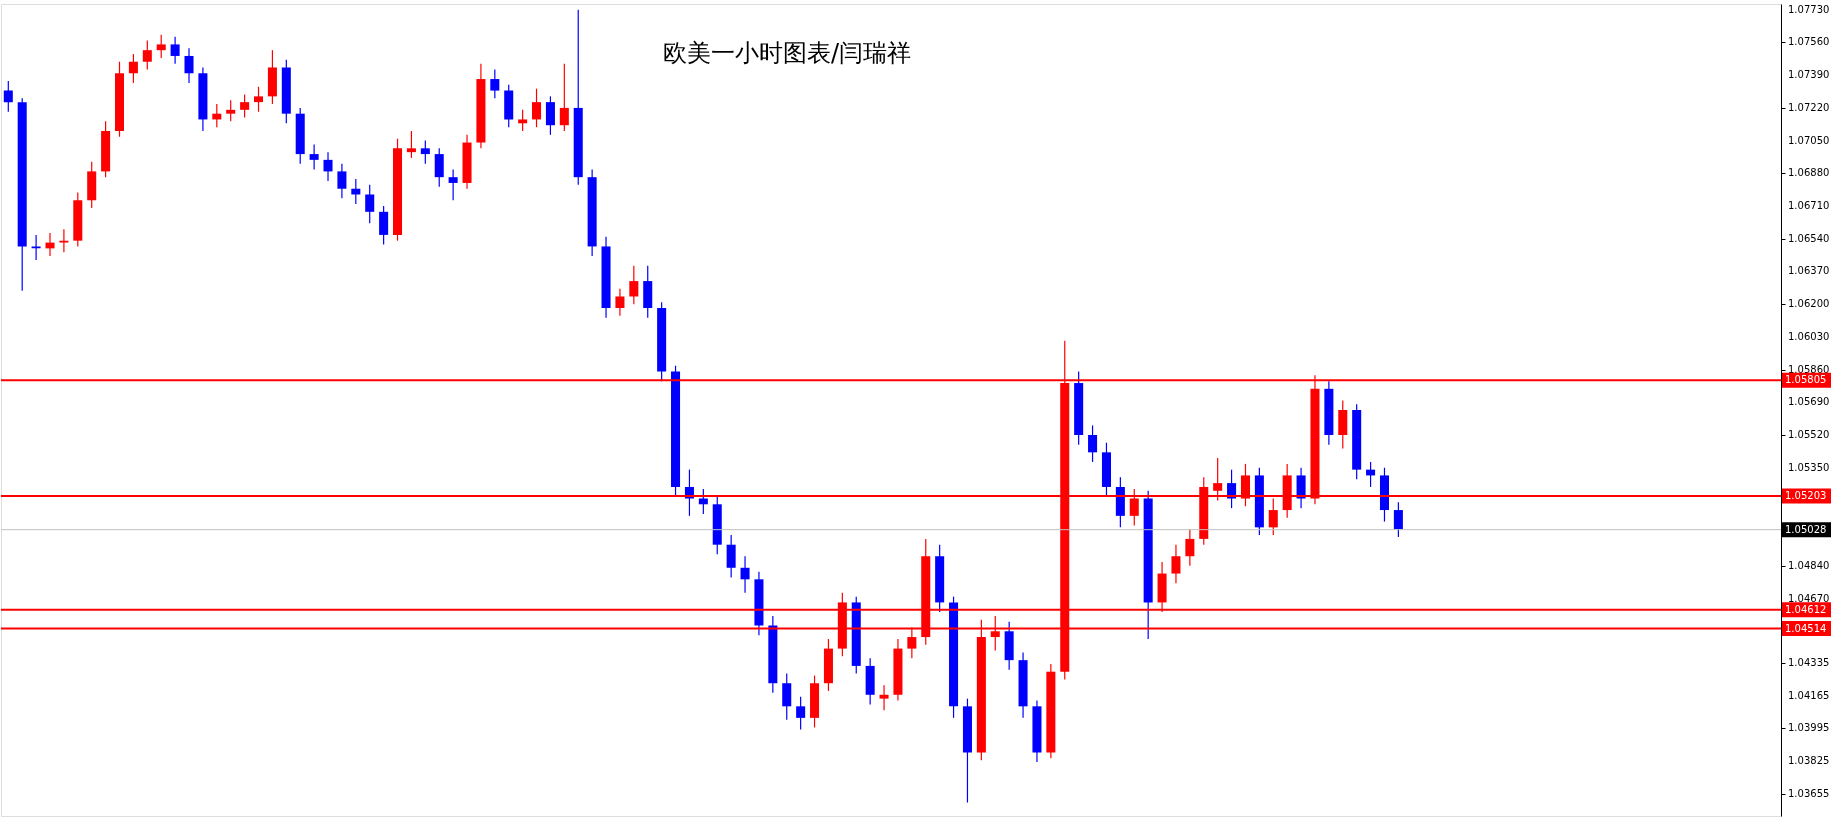  What do you see at coordinates (1809, 75) in the screenshot?
I see `y-tick-label: 1.07390` at bounding box center [1809, 75].